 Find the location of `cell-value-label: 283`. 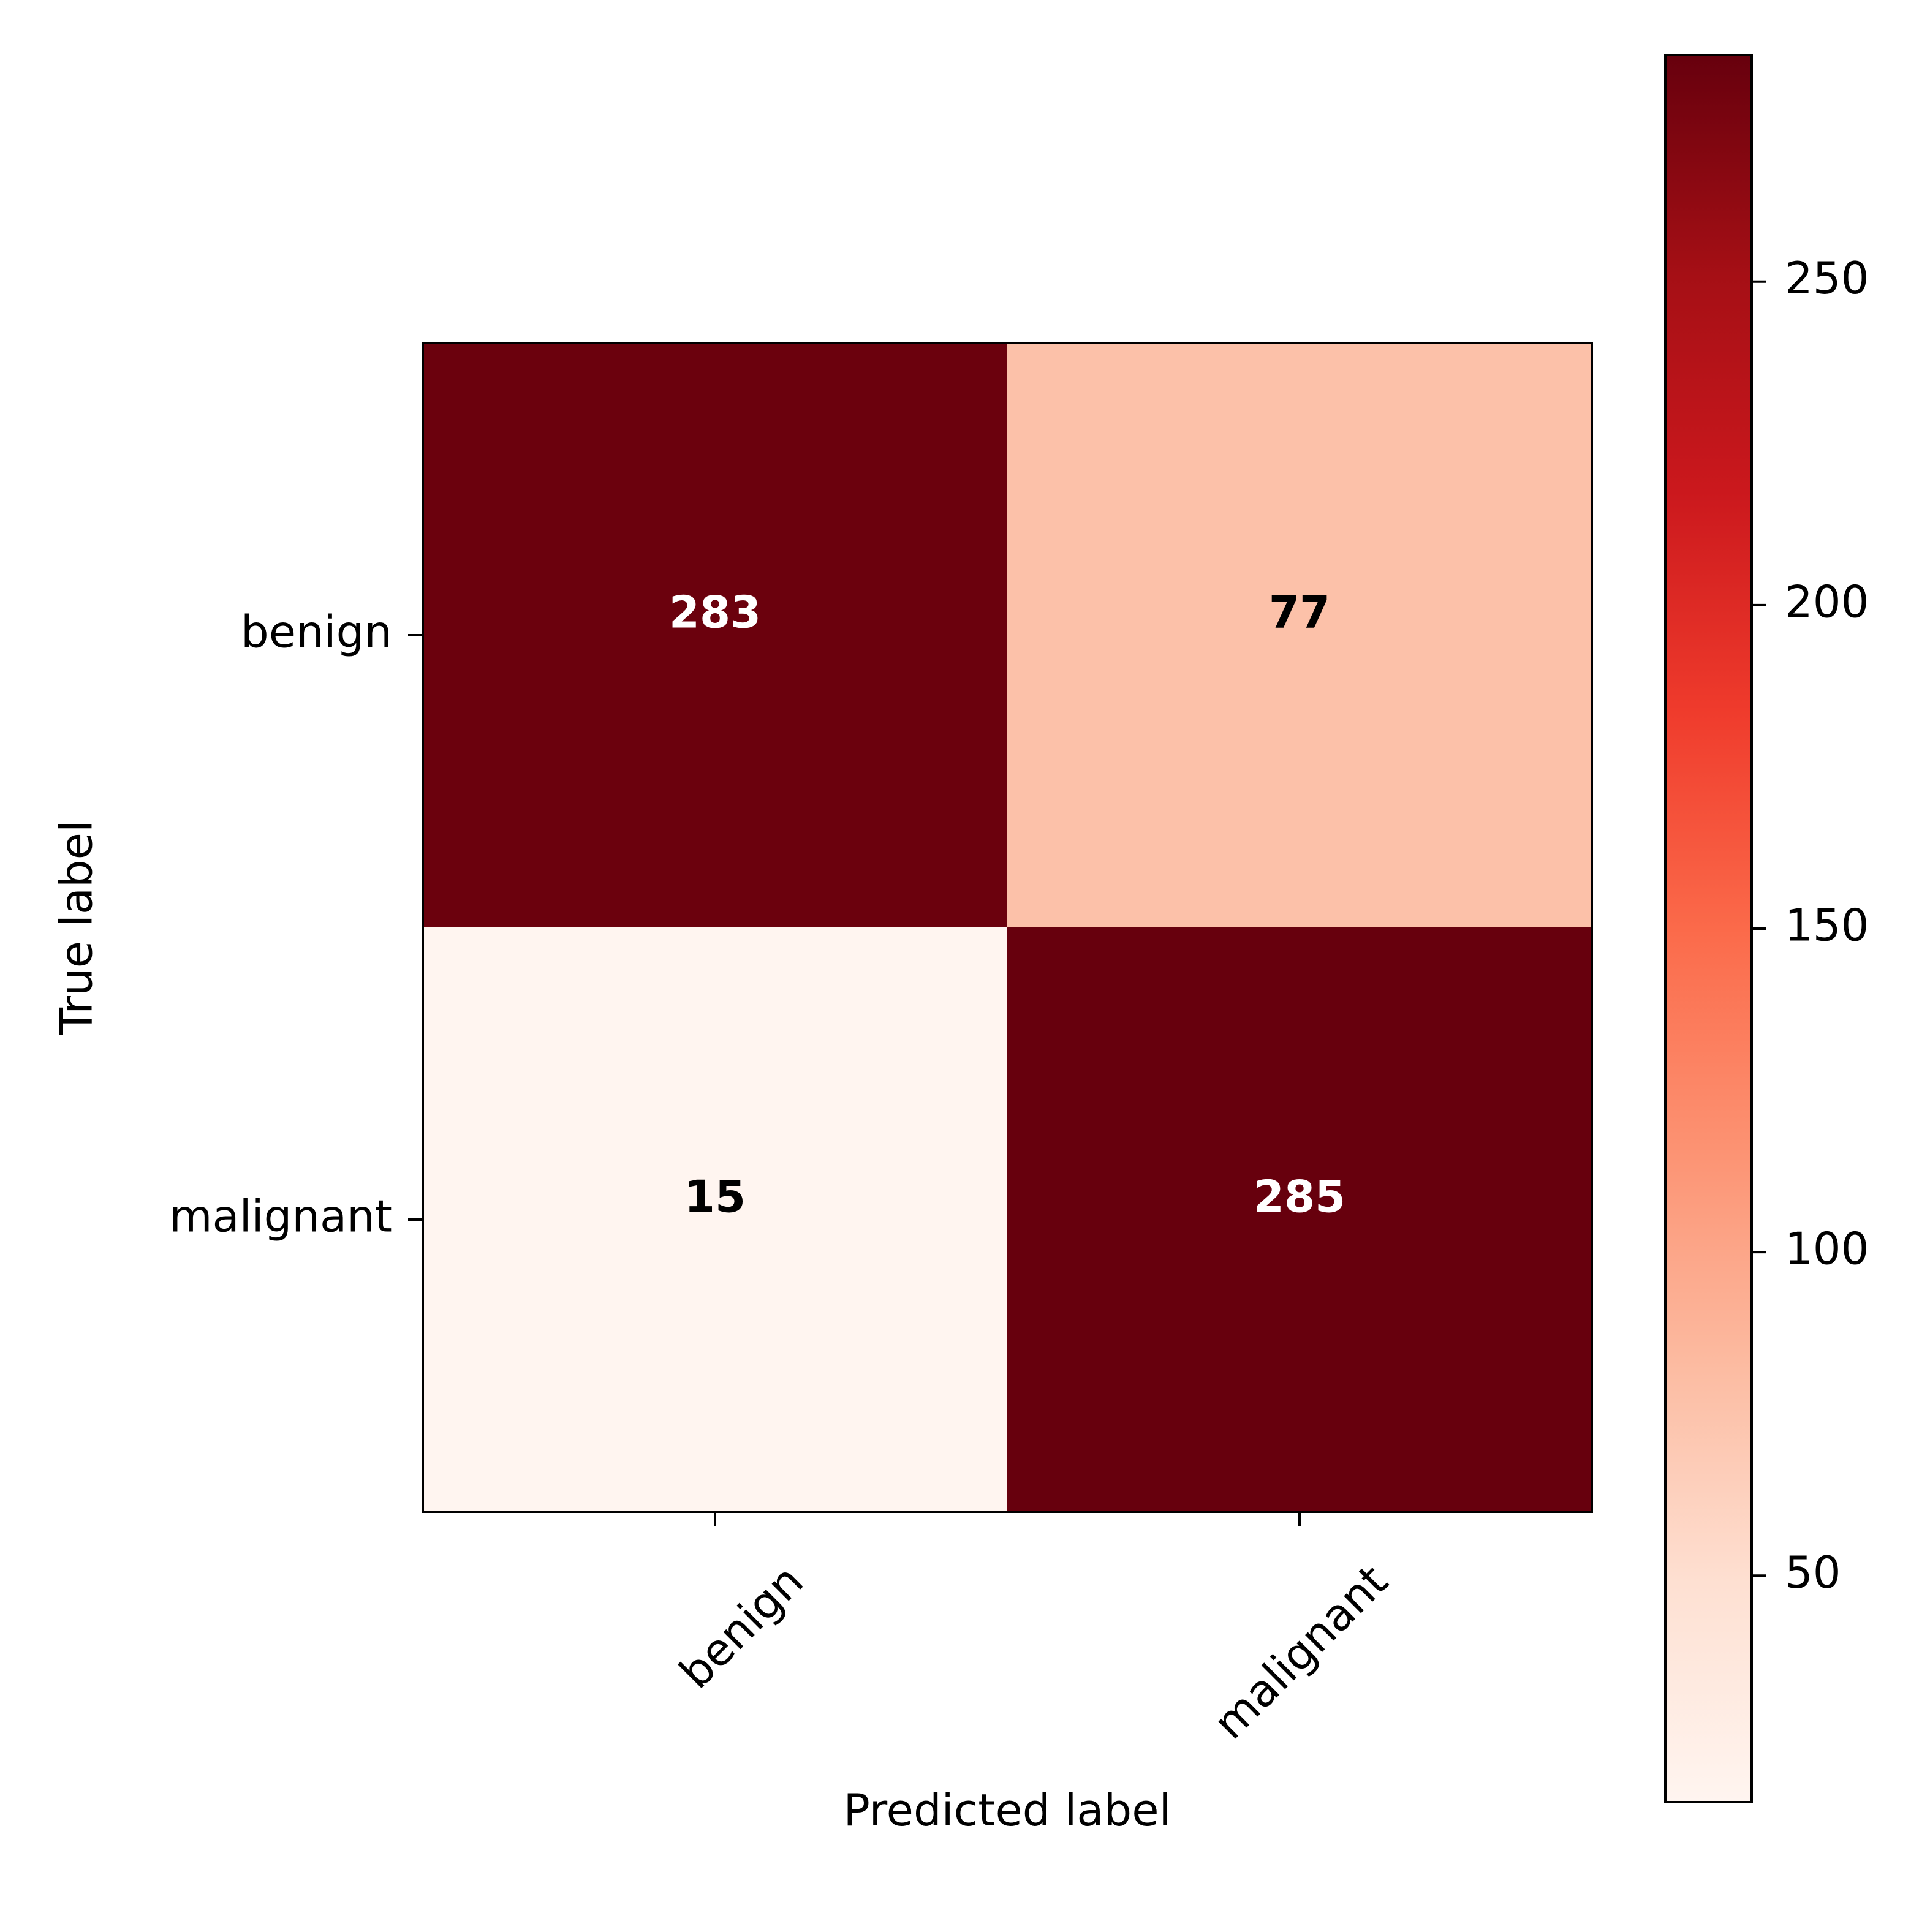

cell-value-label: 283 is located at coordinates (715, 612).